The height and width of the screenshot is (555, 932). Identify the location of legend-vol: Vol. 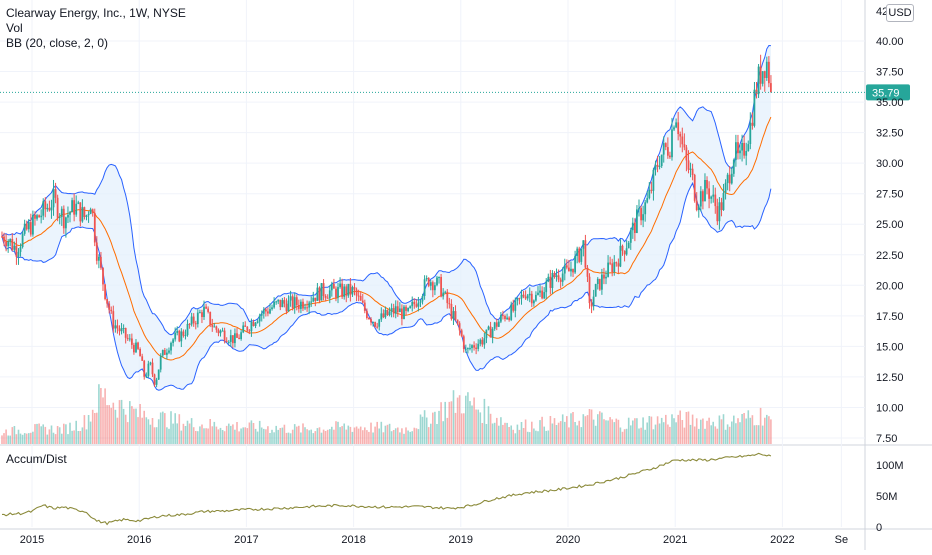
(14, 28).